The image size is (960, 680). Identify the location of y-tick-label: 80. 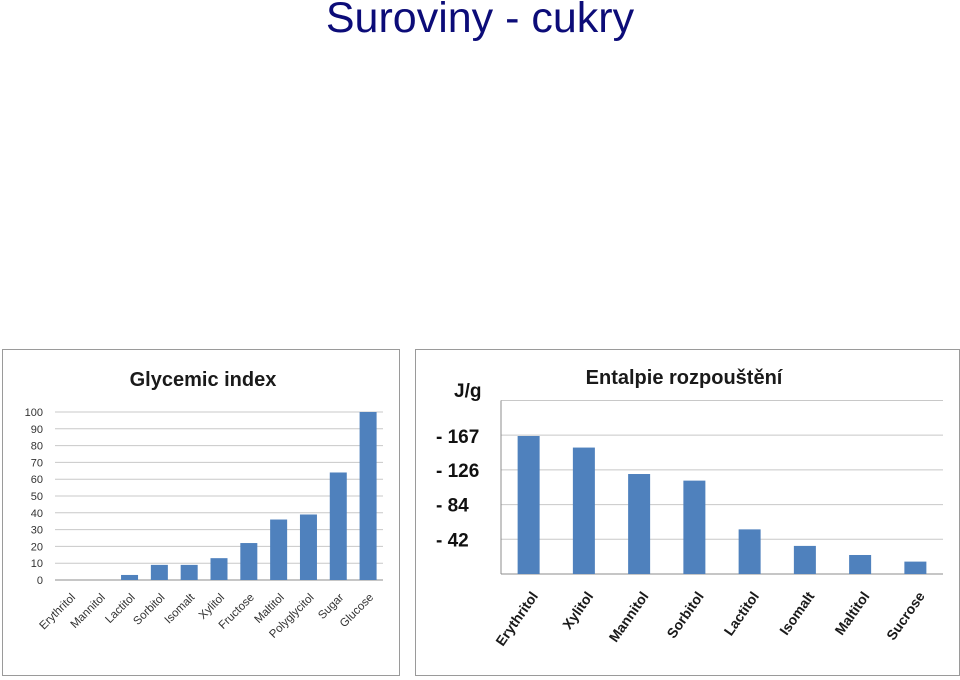
(37, 447).